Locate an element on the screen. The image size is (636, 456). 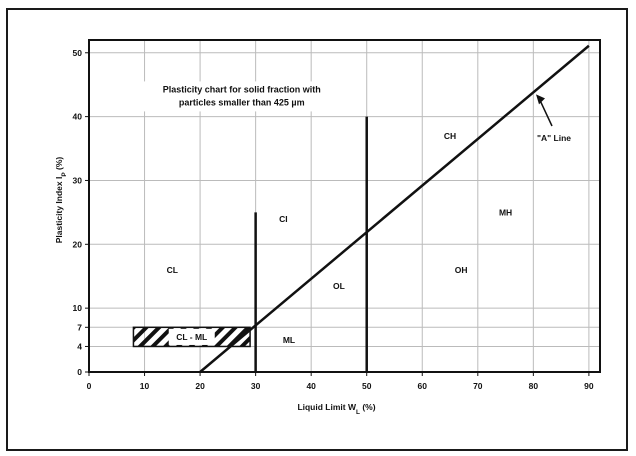
zone-label-cl: CL is located at coordinates (172, 270).